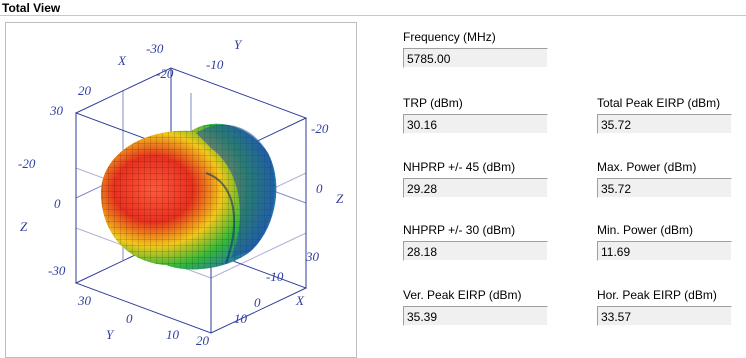  Describe the element at coordinates (647, 167) in the screenshot. I see `max-power-label: Max. Power (dBm)` at that location.